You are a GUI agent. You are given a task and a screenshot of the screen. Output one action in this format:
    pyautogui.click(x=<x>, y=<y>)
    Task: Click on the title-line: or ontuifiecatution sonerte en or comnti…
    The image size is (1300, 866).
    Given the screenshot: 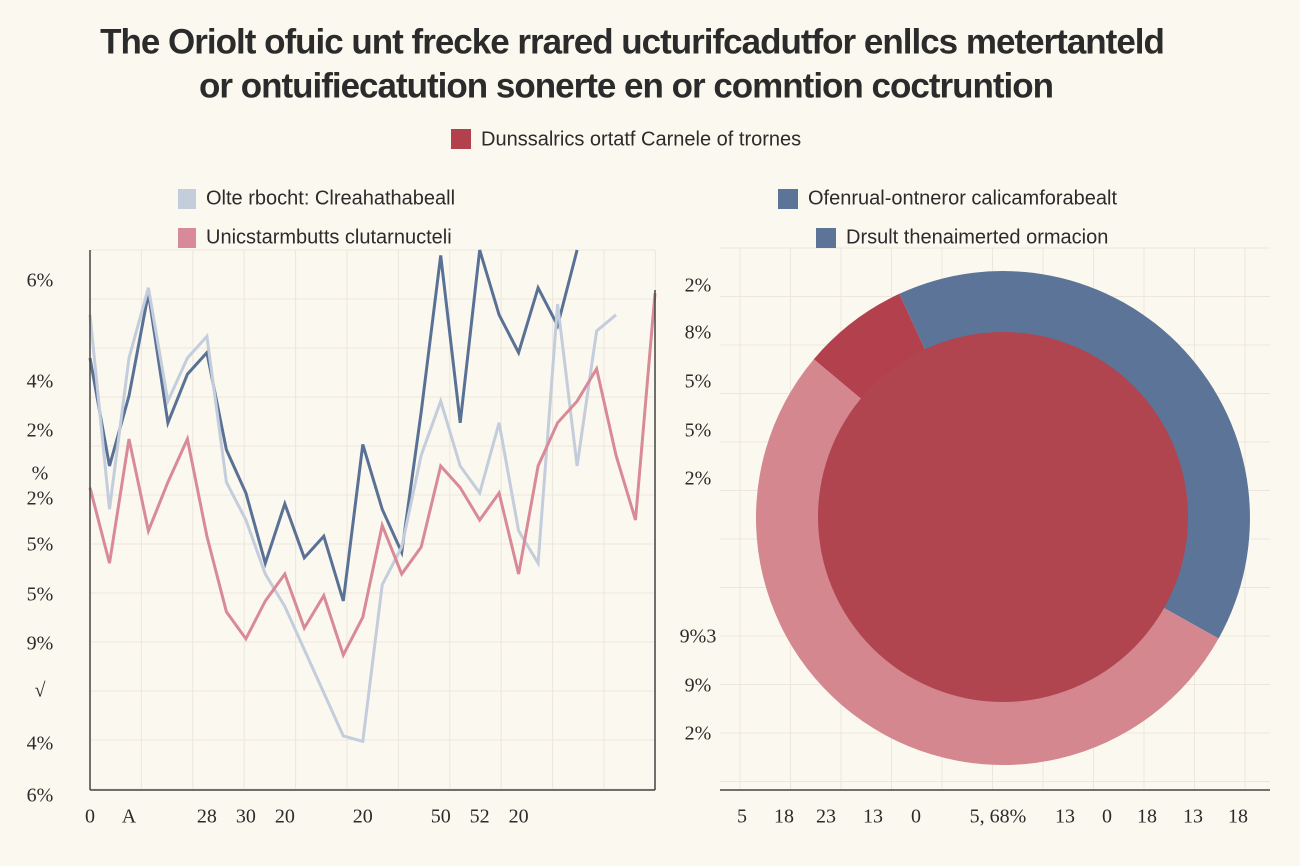 What is the action you would take?
    pyautogui.click(x=626, y=85)
    